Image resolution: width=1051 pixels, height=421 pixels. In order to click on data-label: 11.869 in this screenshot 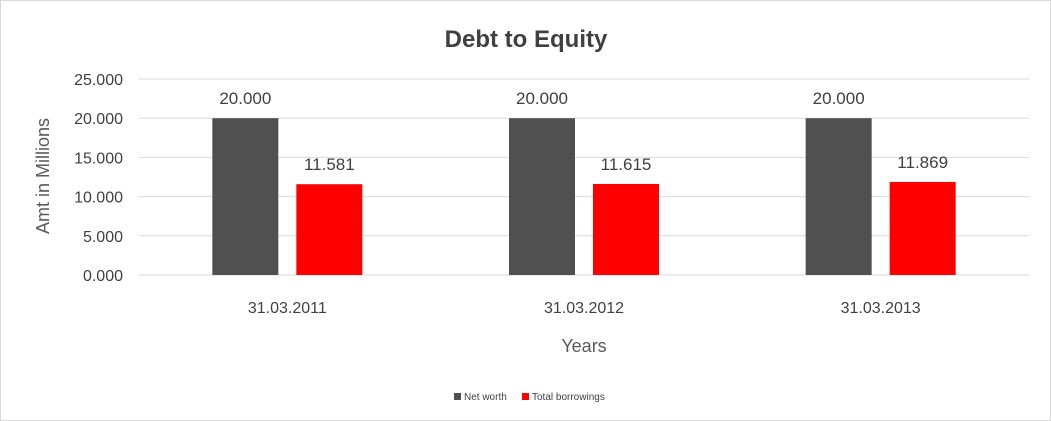, I will do `click(922, 162)`.